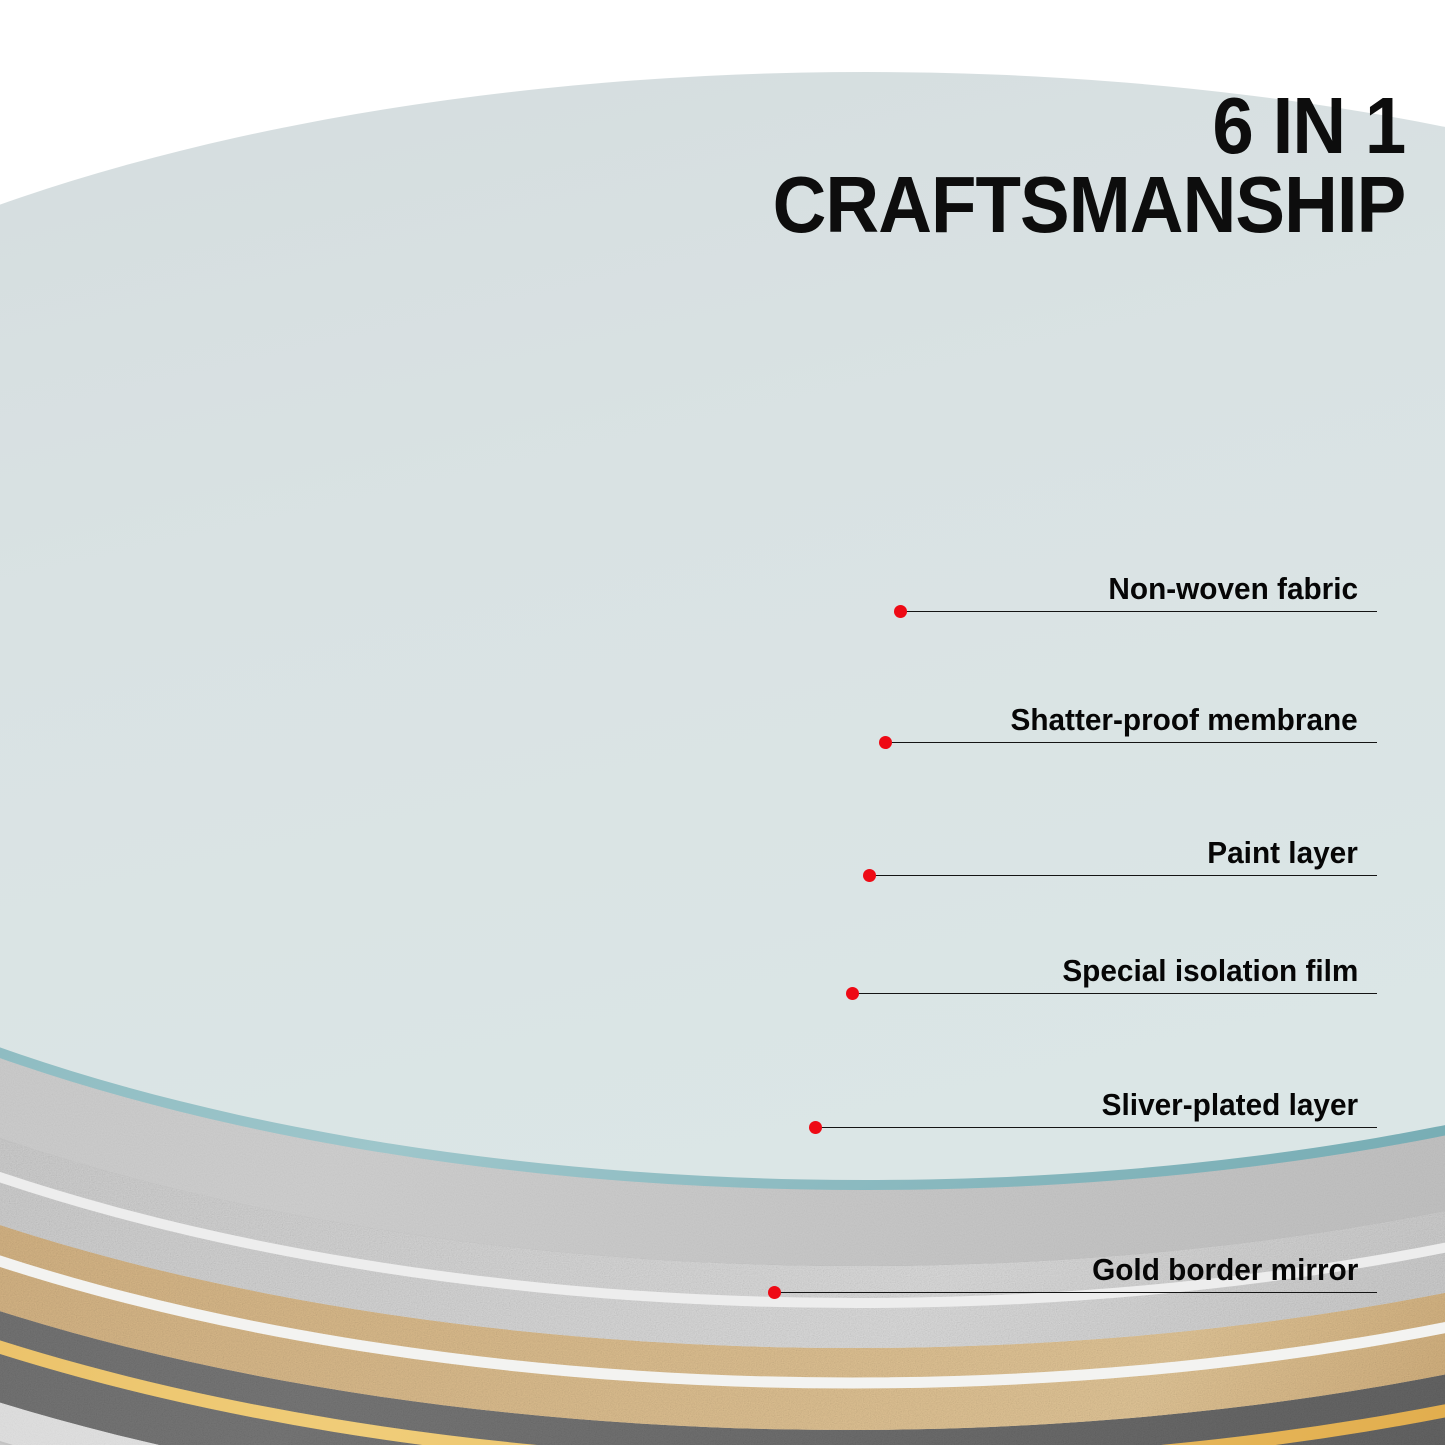  I want to click on callout-label: Gold border mirror, so click(1224, 1269).